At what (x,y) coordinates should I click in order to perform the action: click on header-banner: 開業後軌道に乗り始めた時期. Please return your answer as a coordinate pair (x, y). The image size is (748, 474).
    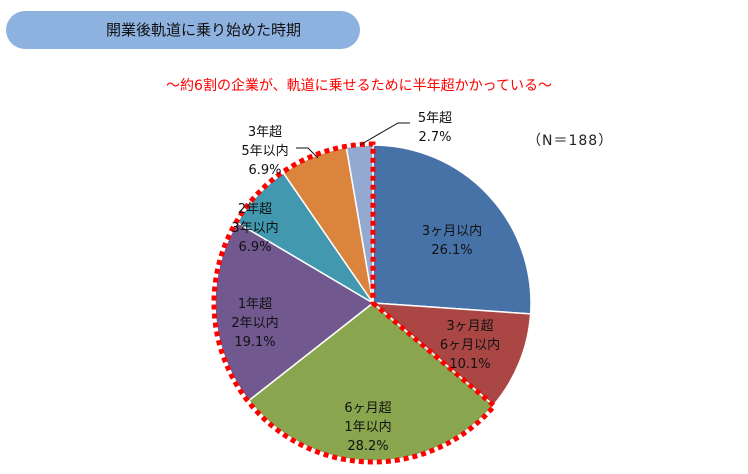
    Looking at the image, I should click on (183, 30).